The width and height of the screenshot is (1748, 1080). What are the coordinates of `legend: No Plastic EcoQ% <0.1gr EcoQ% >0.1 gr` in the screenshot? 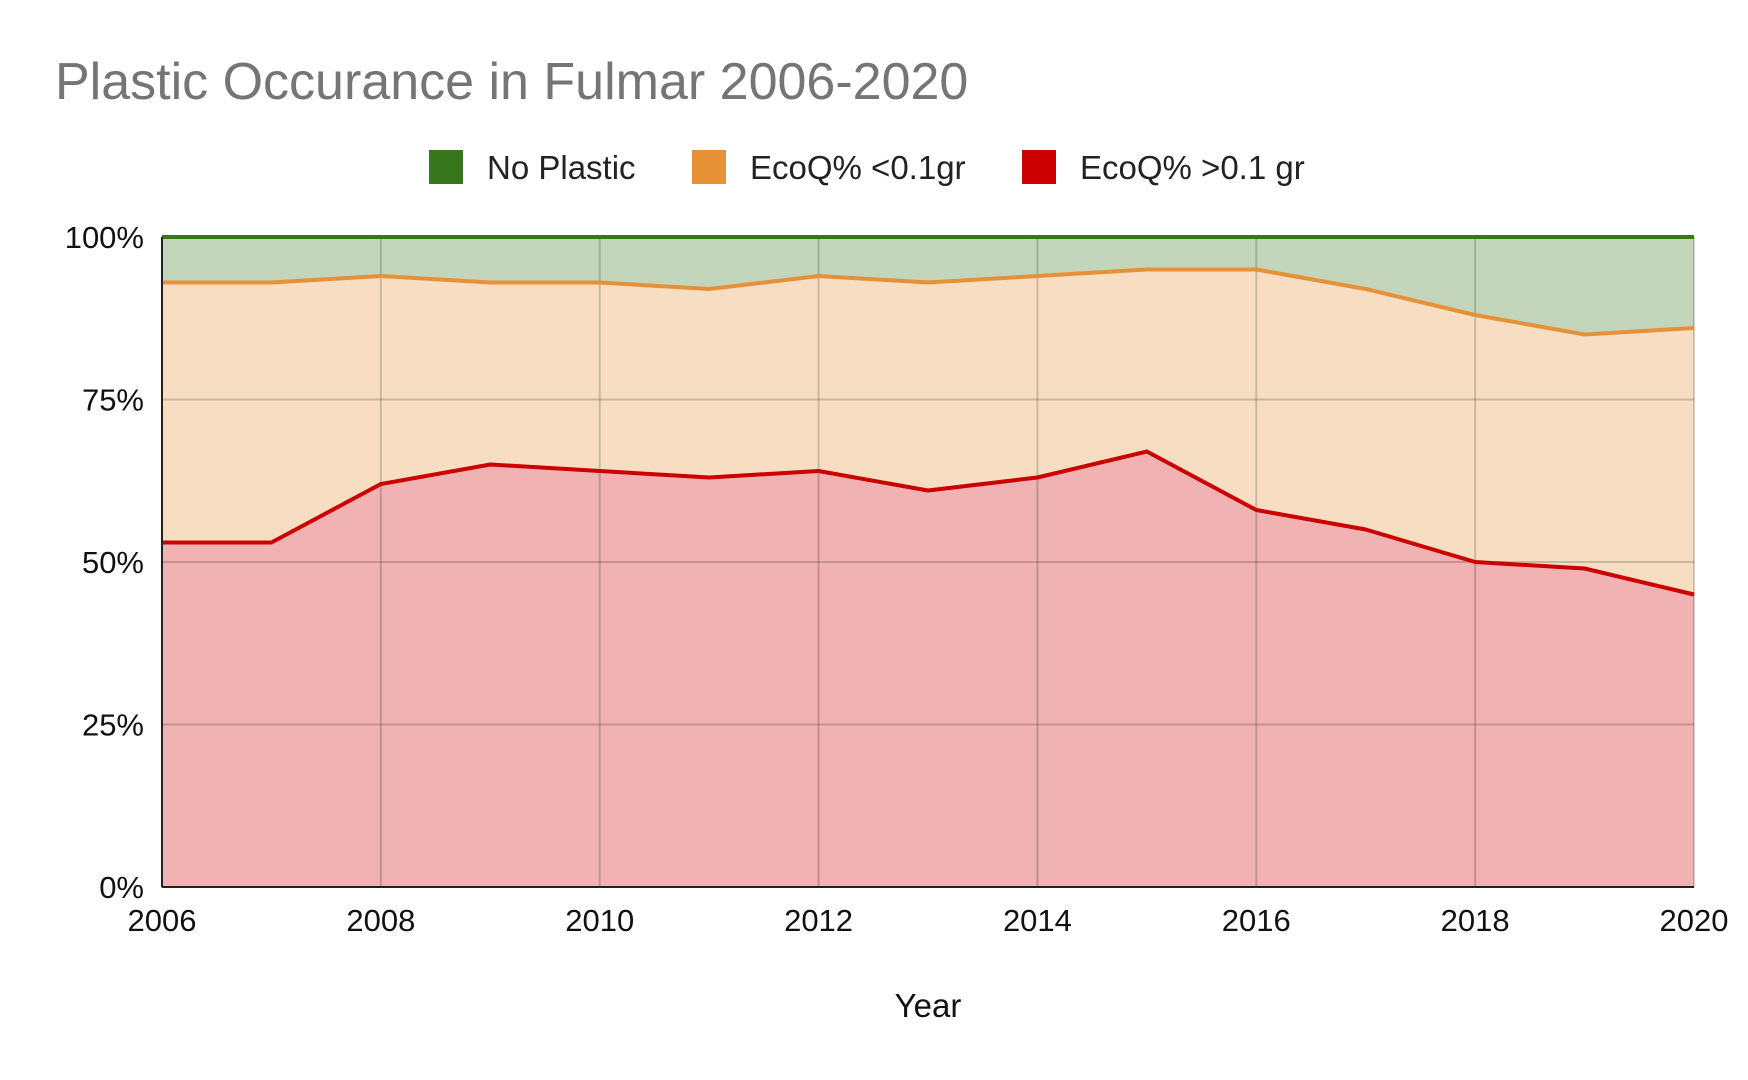 It's located at (867, 167).